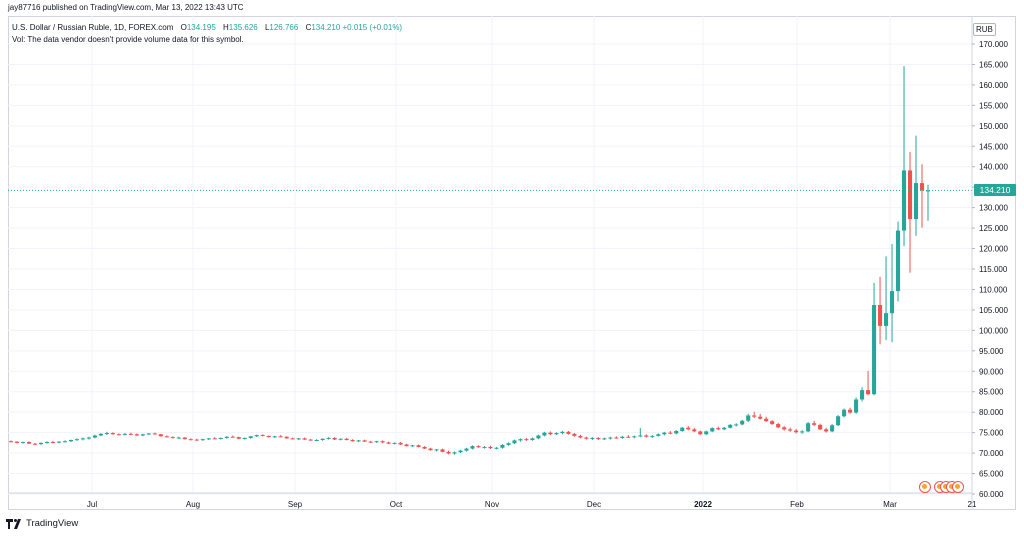 The width and height of the screenshot is (1024, 537). What do you see at coordinates (42, 523) in the screenshot?
I see `tradingview-logo: TradingView` at bounding box center [42, 523].